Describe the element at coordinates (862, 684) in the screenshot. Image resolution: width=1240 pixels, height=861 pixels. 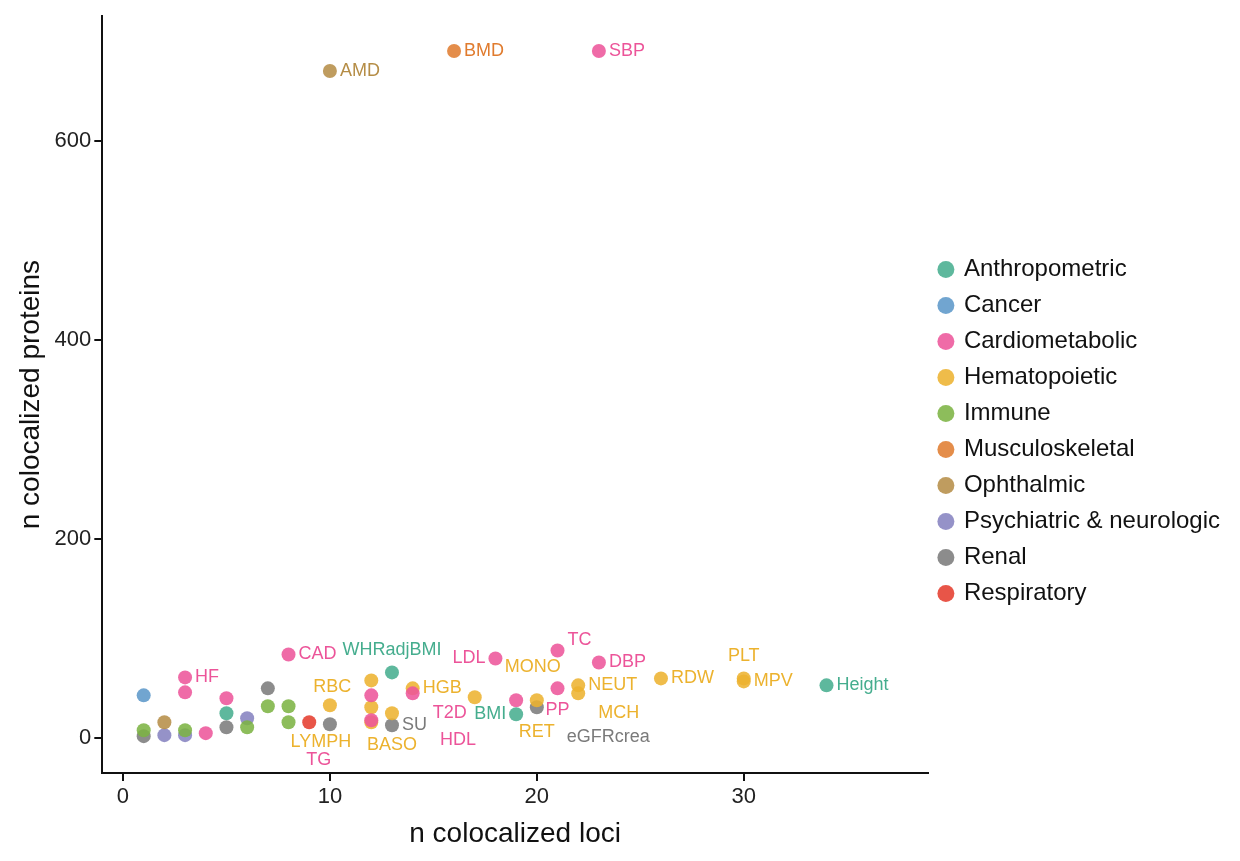
I see `annotation: Height` at that location.